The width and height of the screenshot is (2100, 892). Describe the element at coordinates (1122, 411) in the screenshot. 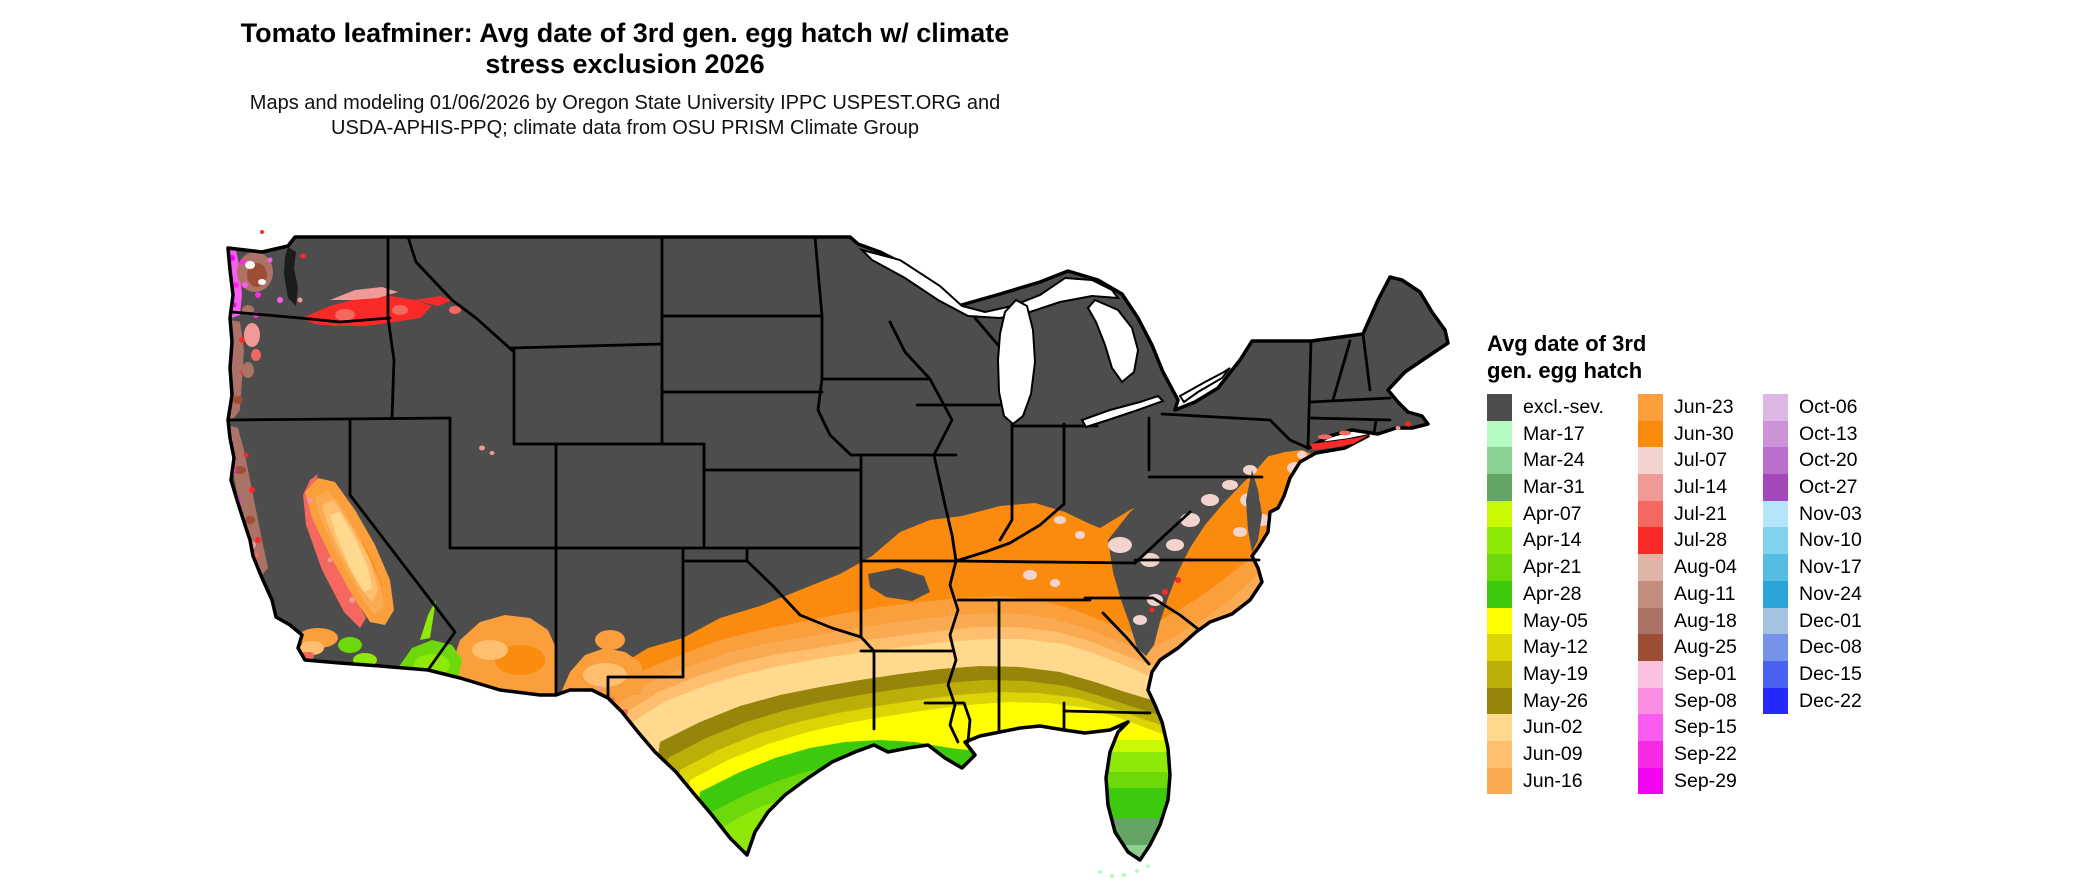

I see `lake-erie` at that location.